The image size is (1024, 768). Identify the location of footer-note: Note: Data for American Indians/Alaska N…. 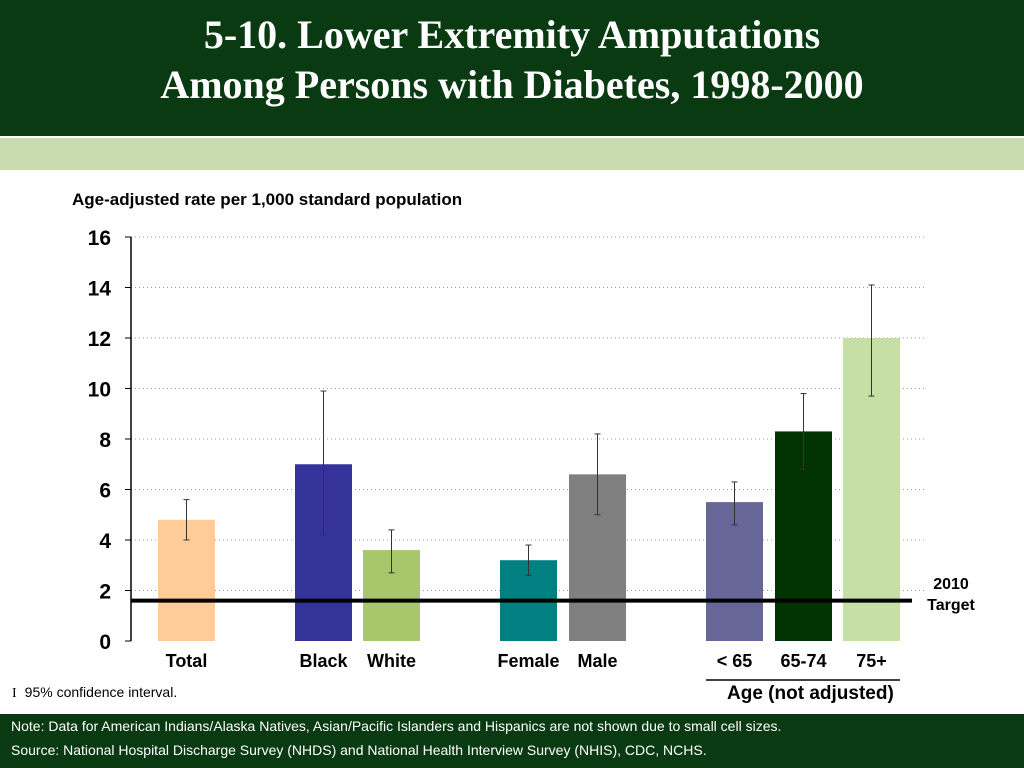
(396, 726).